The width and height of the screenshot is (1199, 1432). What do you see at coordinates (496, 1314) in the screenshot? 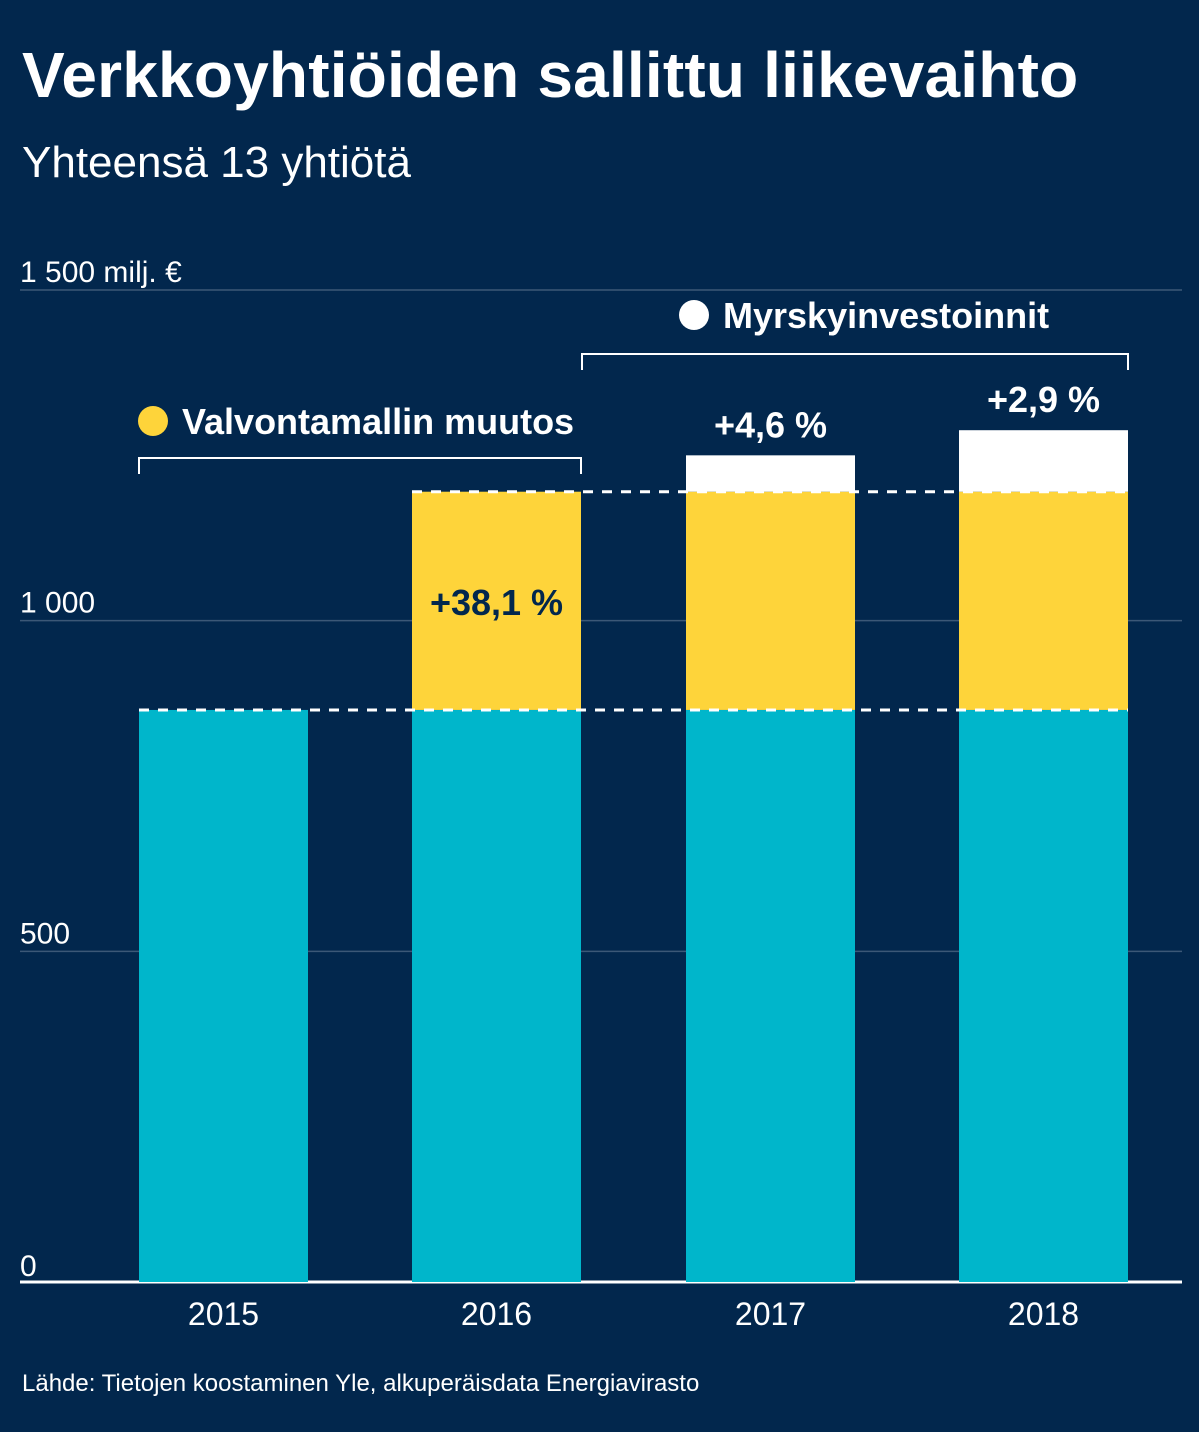
I see `x-tick-label: 2016` at bounding box center [496, 1314].